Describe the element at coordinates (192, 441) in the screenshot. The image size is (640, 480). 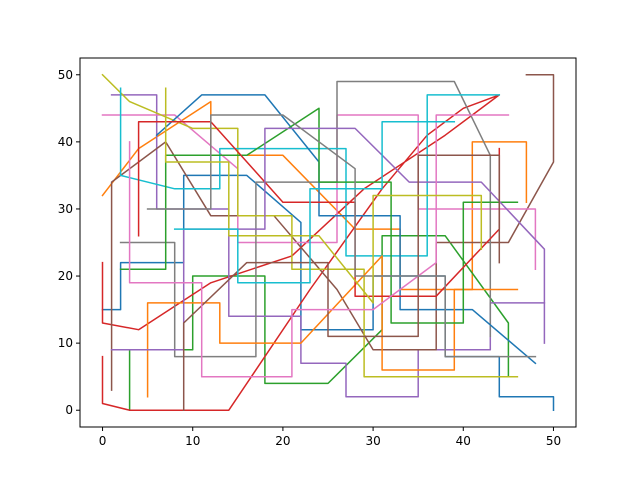
I see `x-tick-label: 10` at that location.